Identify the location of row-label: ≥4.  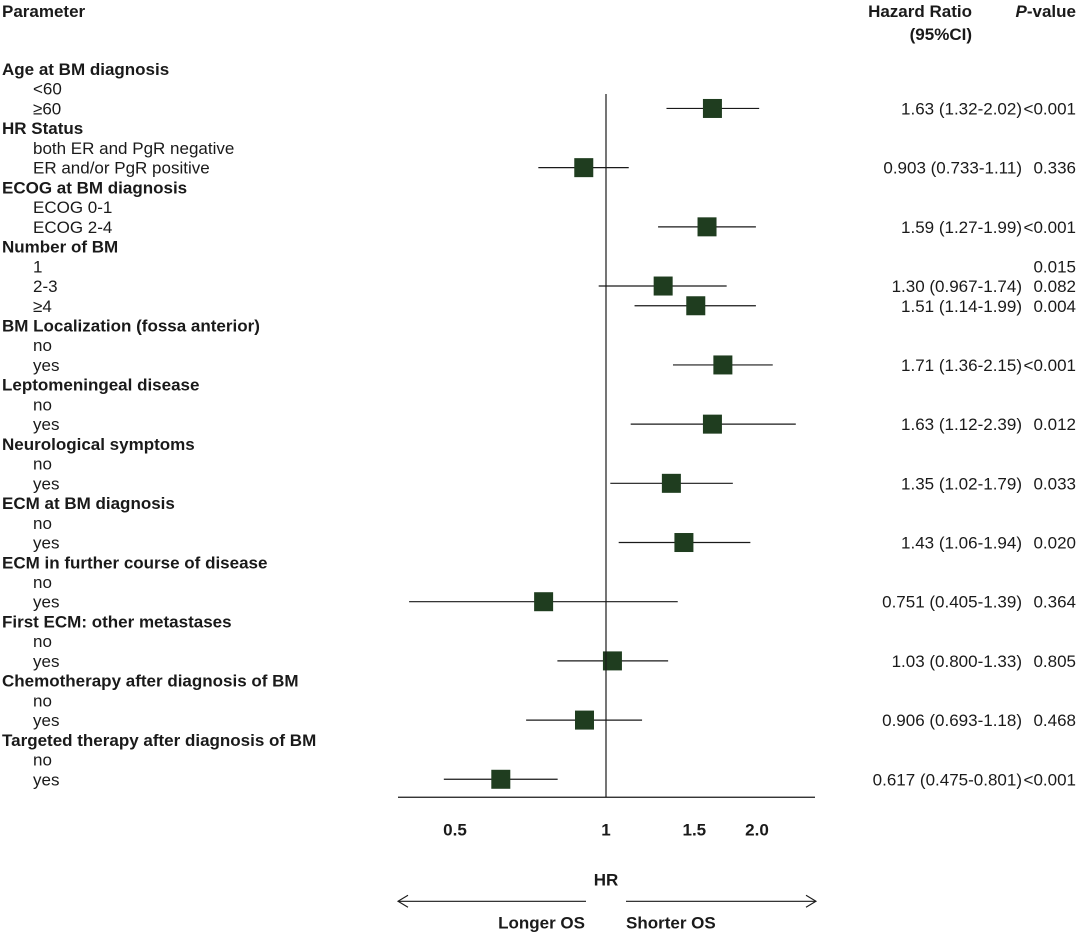
(42, 306).